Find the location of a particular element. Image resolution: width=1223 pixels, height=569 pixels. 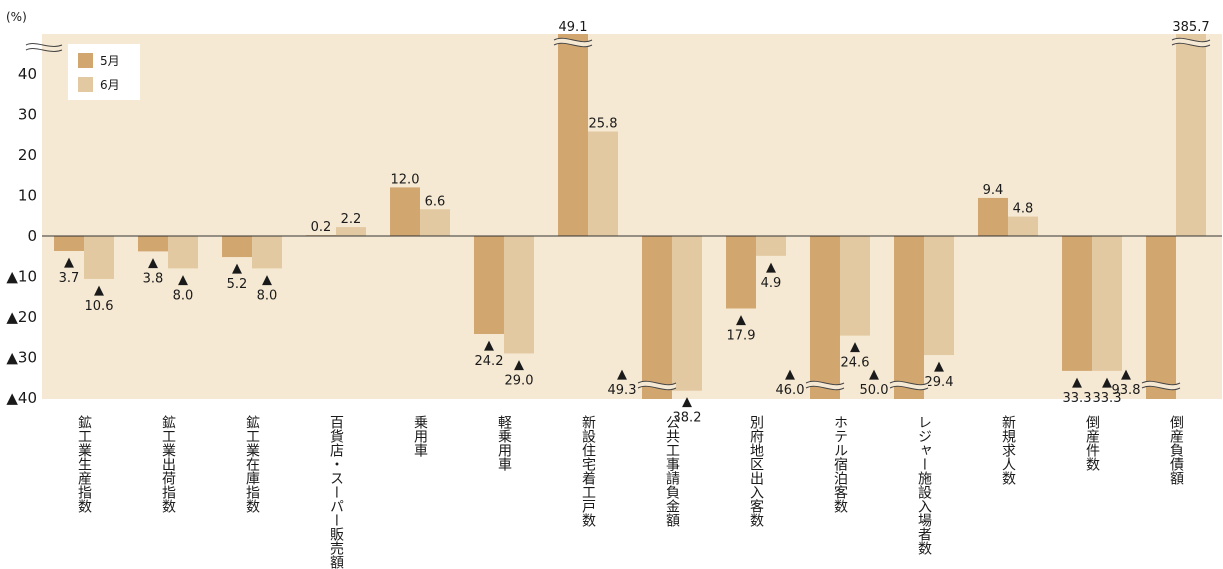

value-label: 50.0 is located at coordinates (874, 390).